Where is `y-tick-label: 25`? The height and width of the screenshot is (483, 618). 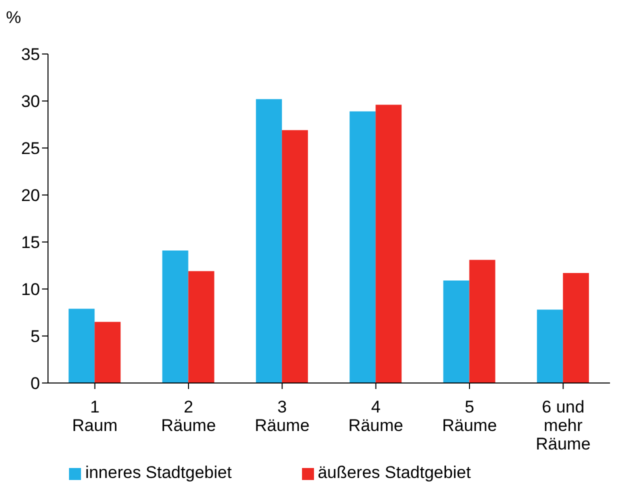
y-tick-label: 25 is located at coordinates (30, 148).